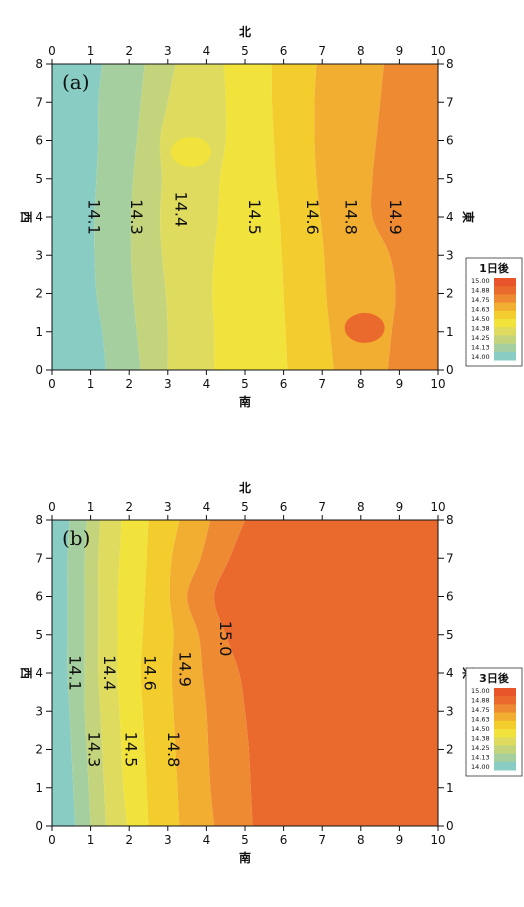  I want to click on legend-entry: 14.13, so click(480, 348).